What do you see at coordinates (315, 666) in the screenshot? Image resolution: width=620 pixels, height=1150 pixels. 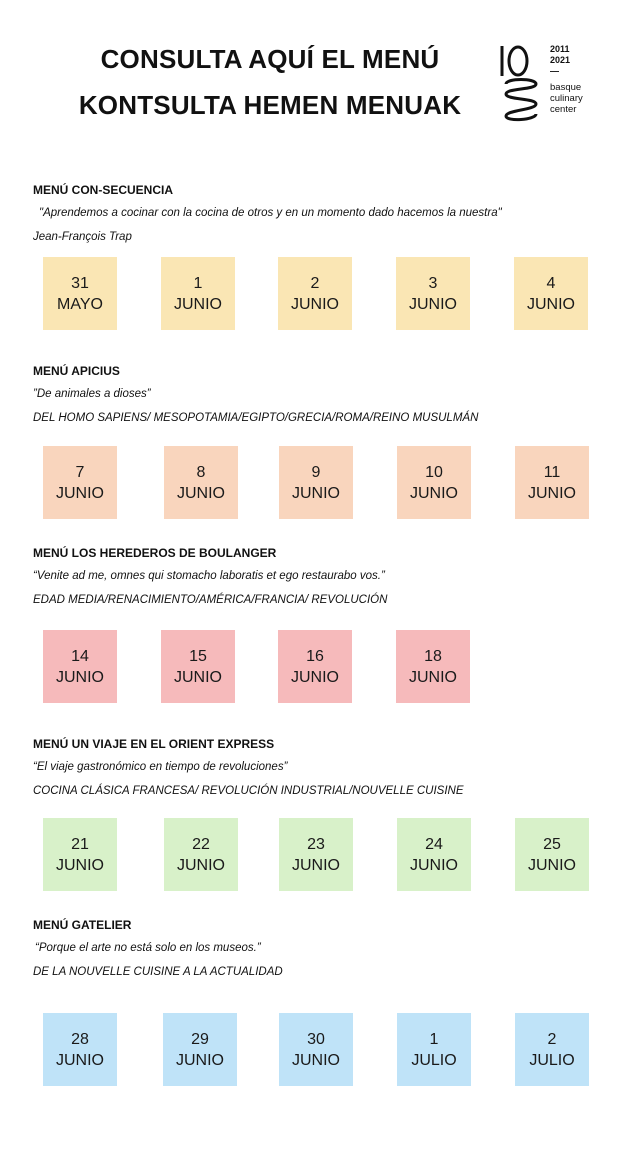 I see `date-tile: 16 JUNIO` at bounding box center [315, 666].